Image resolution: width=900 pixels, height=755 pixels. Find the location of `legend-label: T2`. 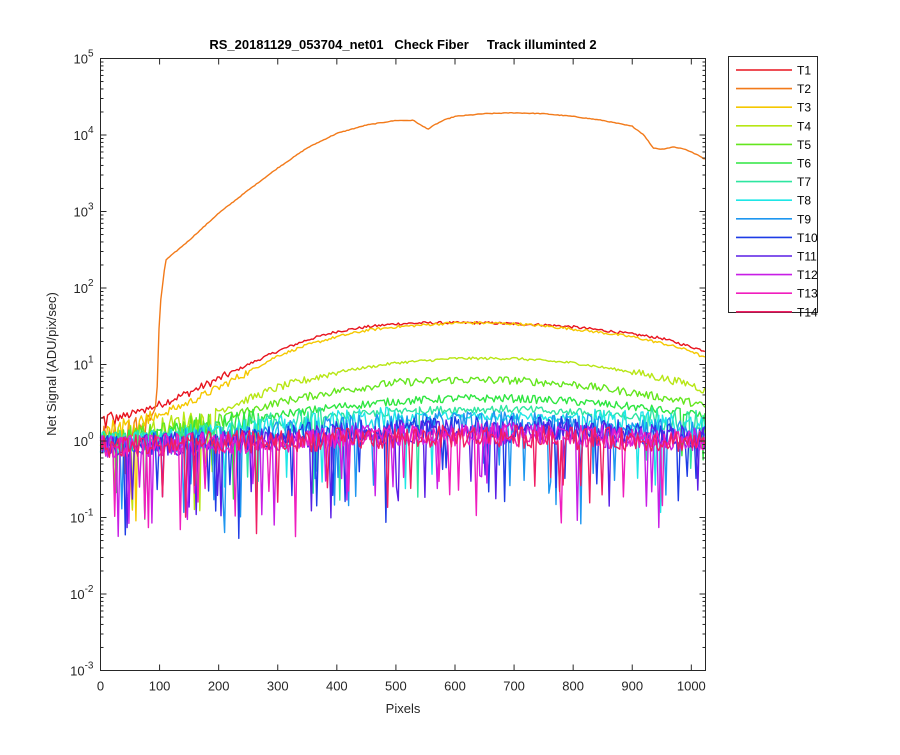

legend-label: T2 is located at coordinates (804, 89).